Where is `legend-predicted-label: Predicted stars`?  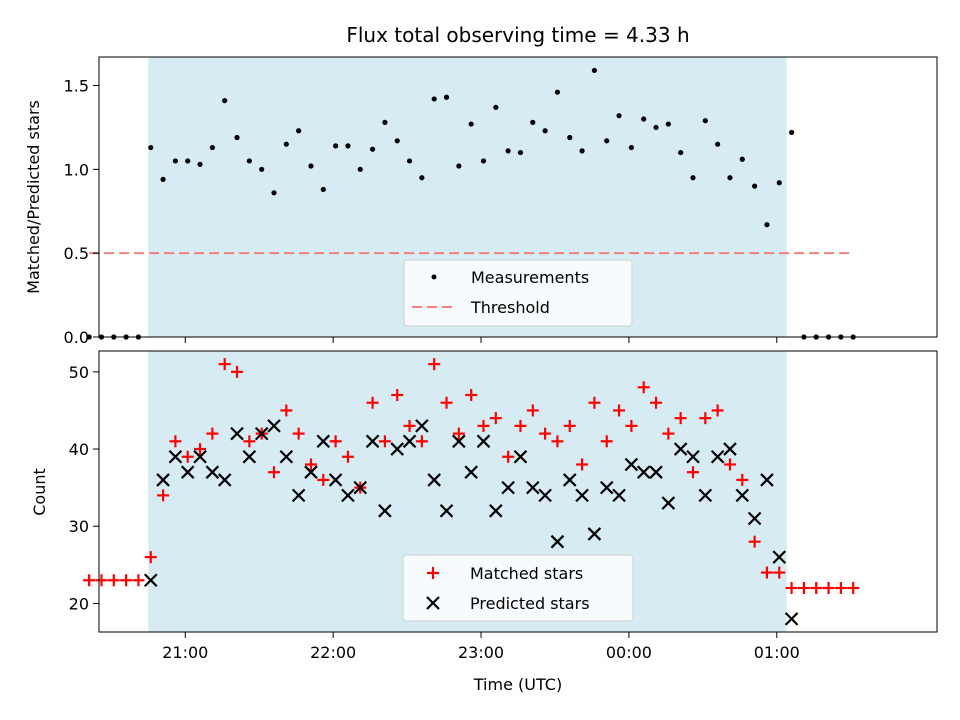 legend-predicted-label: Predicted stars is located at coordinates (530, 603).